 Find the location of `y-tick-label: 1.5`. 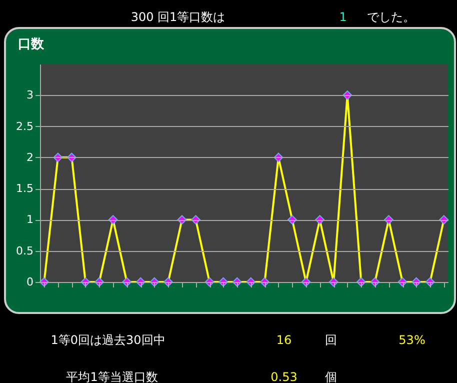

y-tick-label: 1.5 is located at coordinates (25, 189).